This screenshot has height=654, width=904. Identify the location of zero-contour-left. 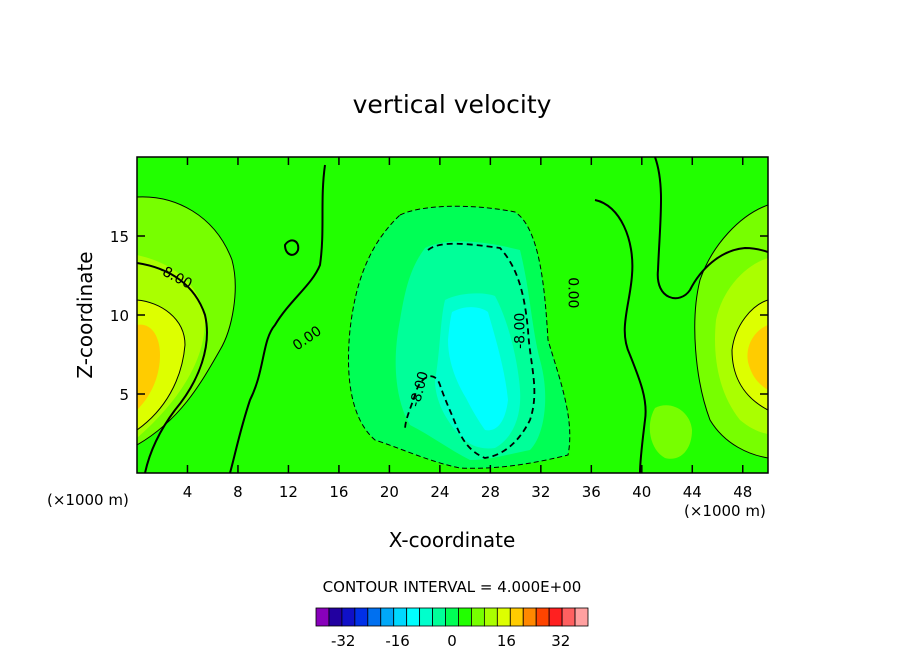
(172, 367).